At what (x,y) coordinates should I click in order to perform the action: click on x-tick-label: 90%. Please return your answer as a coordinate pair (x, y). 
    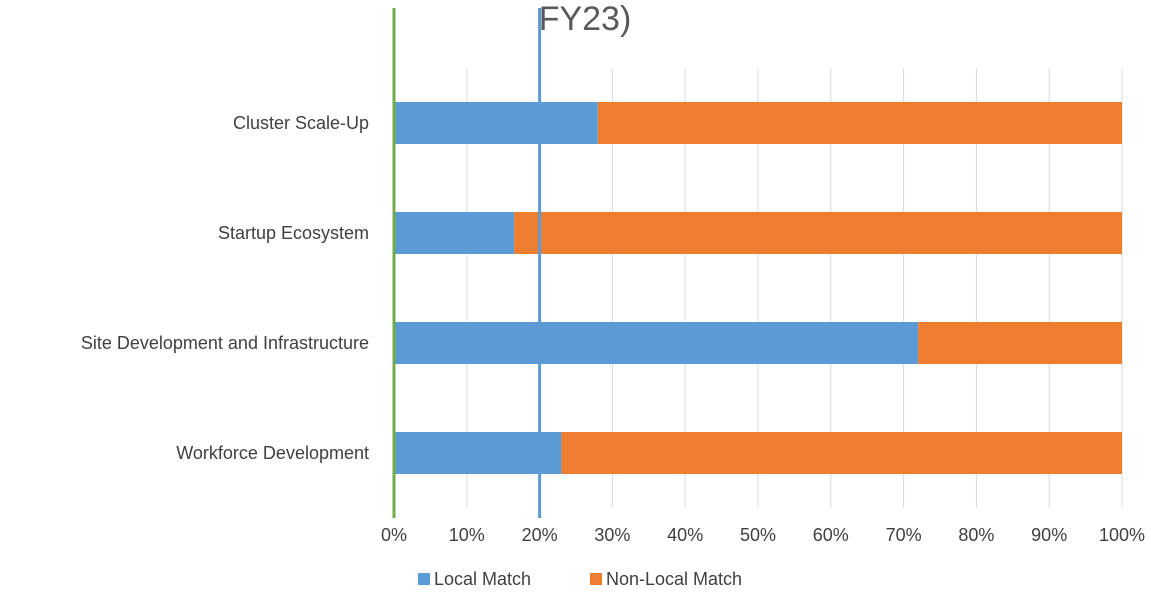
    Looking at the image, I should click on (1049, 535).